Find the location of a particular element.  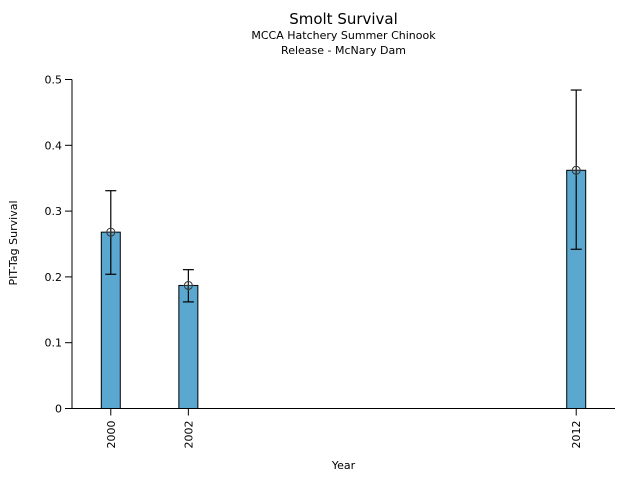

x-tick-label: 2000 is located at coordinates (111, 435).